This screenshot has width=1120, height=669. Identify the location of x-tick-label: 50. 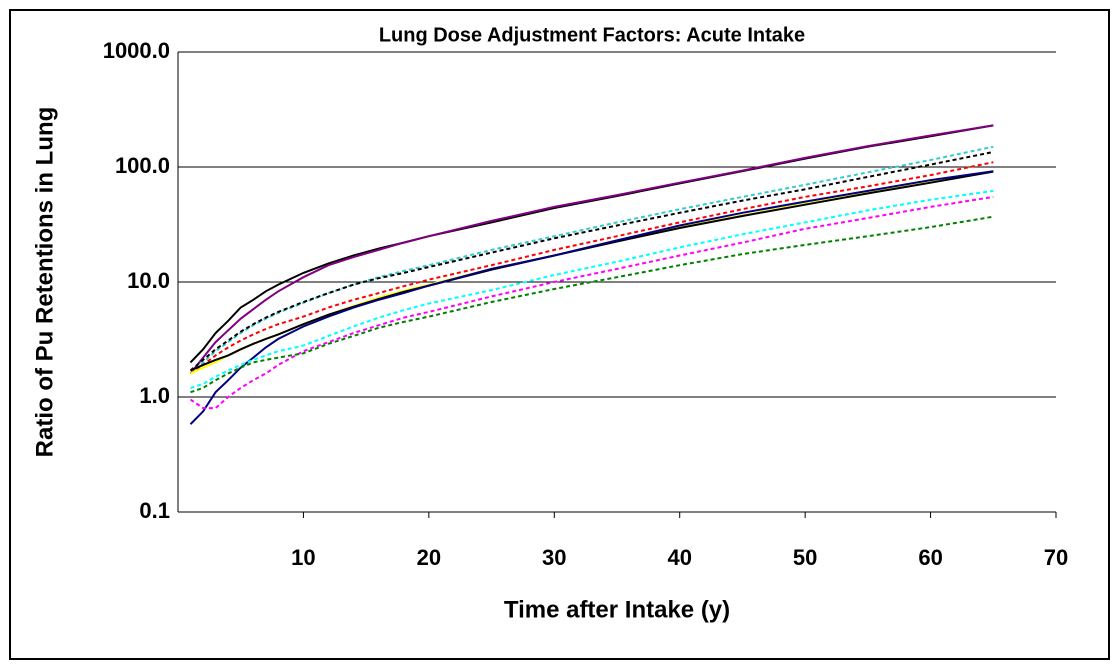
(805, 557).